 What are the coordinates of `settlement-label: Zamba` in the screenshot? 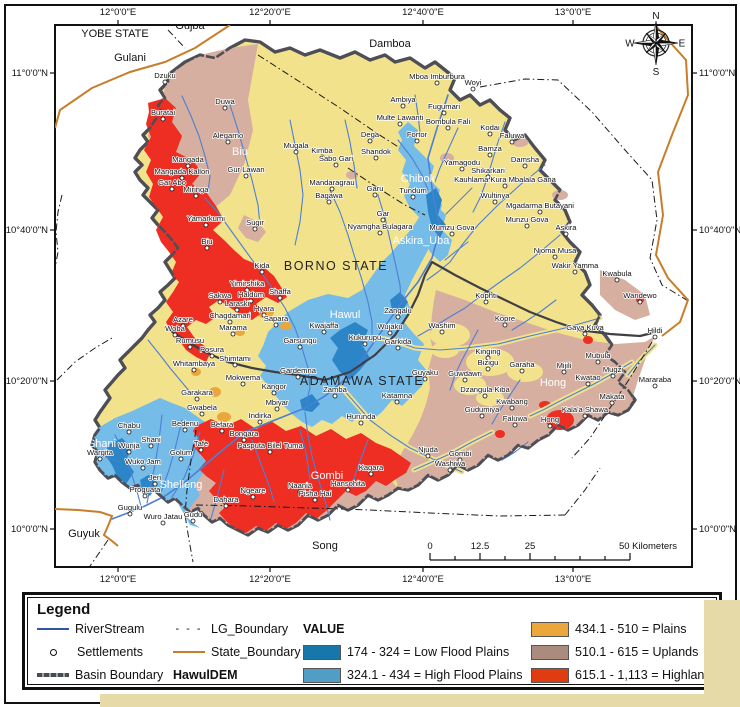 It's located at (335, 389).